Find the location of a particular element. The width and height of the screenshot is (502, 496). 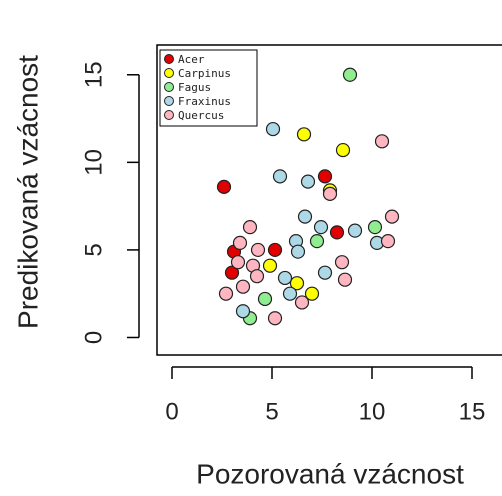

x-tick-label: 15 is located at coordinates (472, 411).